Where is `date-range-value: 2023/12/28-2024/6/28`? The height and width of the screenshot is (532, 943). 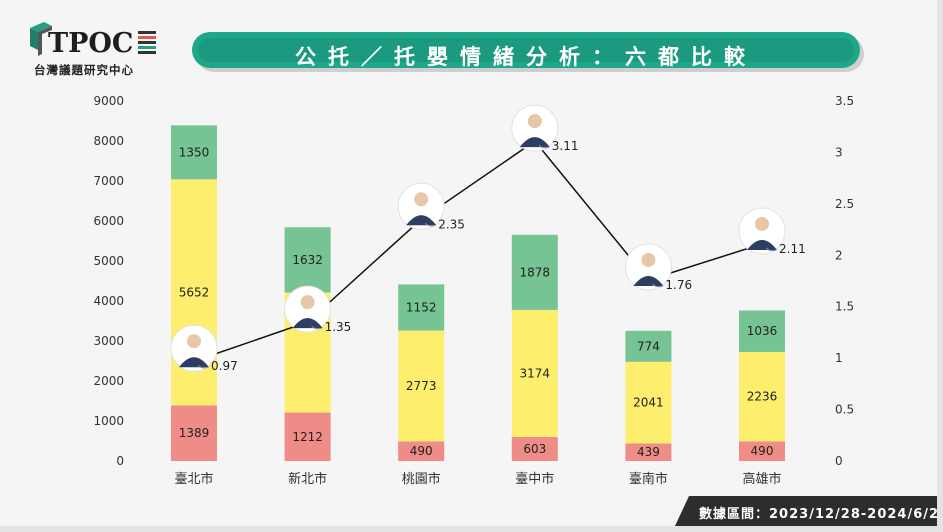
date-range-value: 2023/12/28-2024/6/28 is located at coordinates (856, 514).